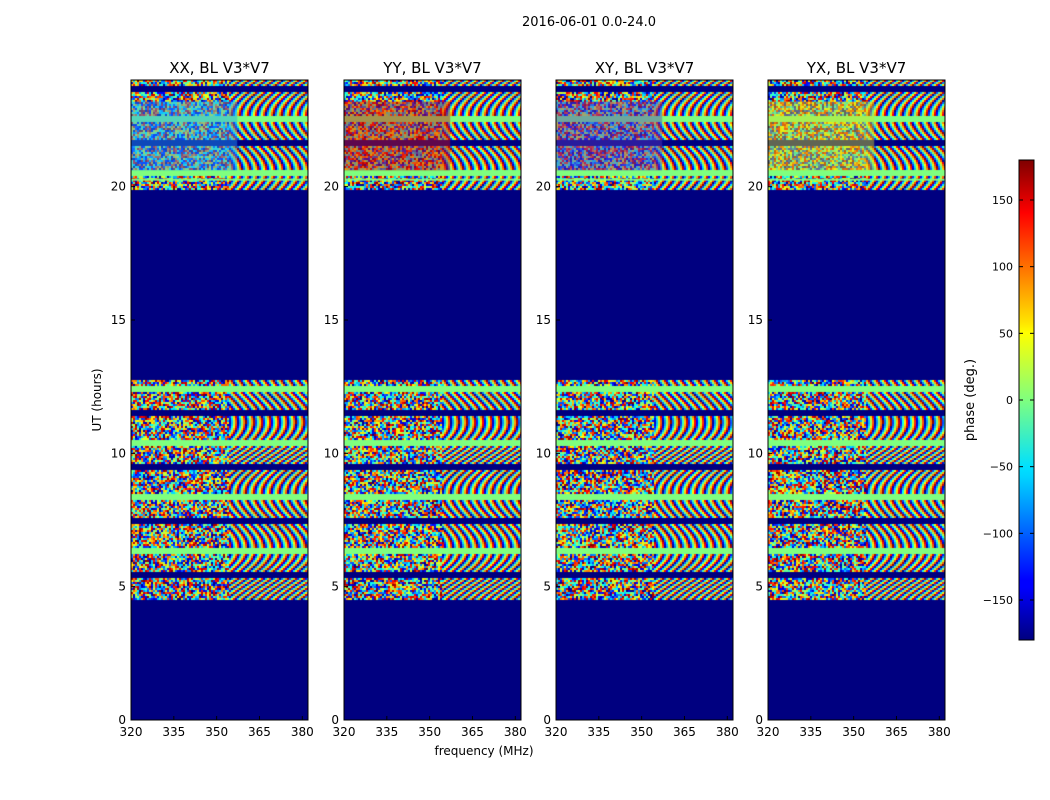  I want to click on colorbar-tick-label: 0, so click(1009, 400).